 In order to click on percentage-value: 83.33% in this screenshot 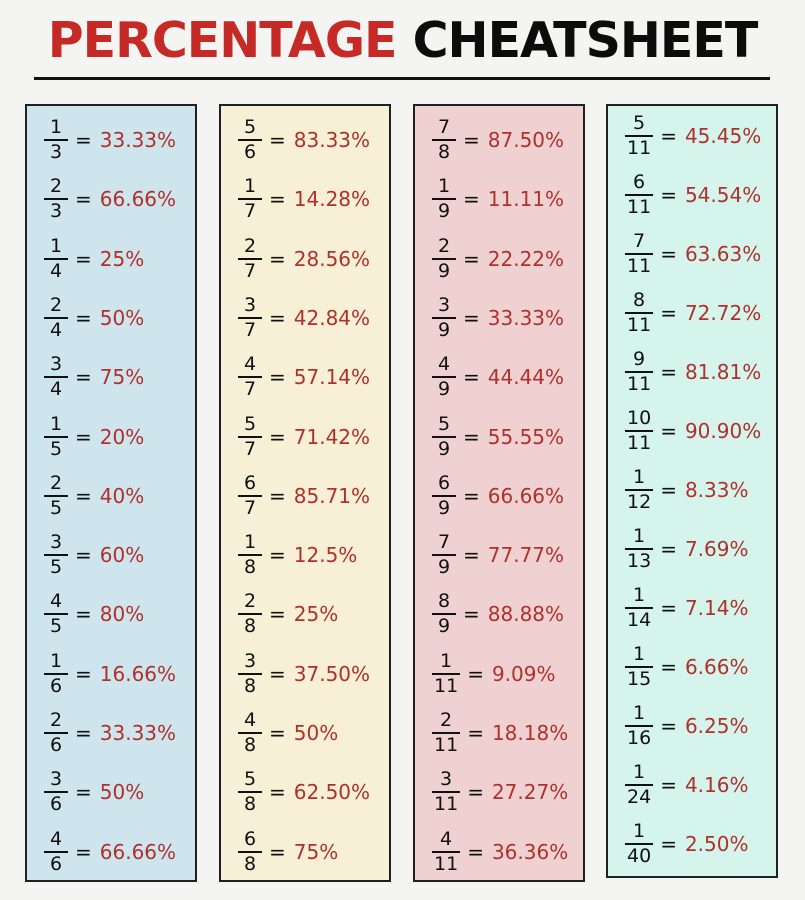, I will do `click(332, 140)`.